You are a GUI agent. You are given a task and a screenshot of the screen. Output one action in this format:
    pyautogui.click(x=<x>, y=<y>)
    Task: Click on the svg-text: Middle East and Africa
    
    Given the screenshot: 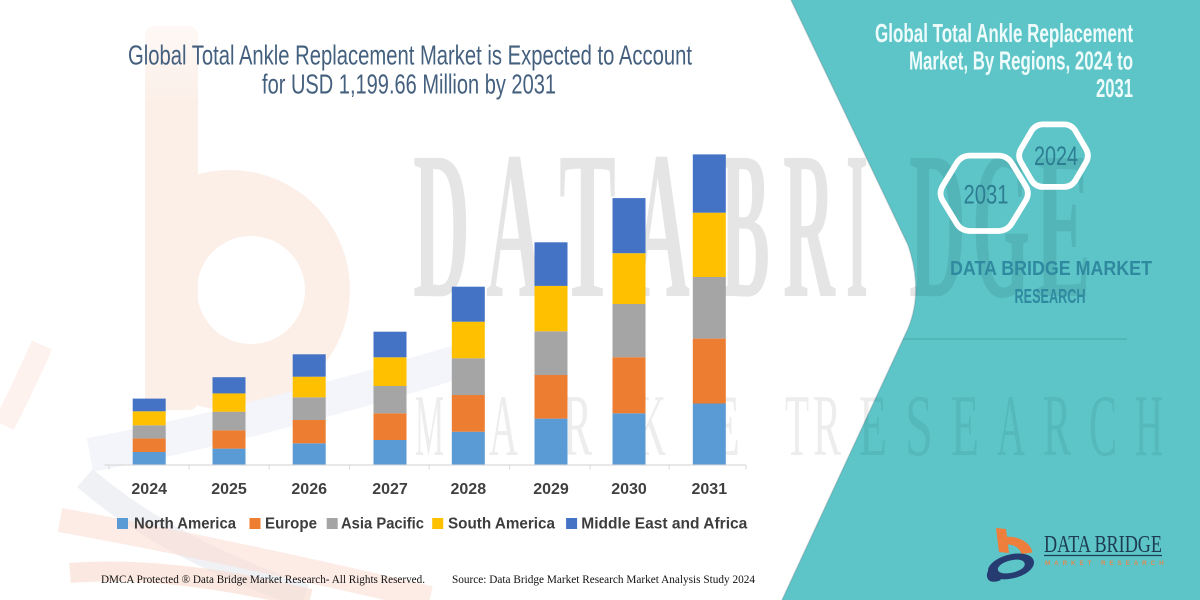 What is the action you would take?
    pyautogui.click(x=664, y=524)
    